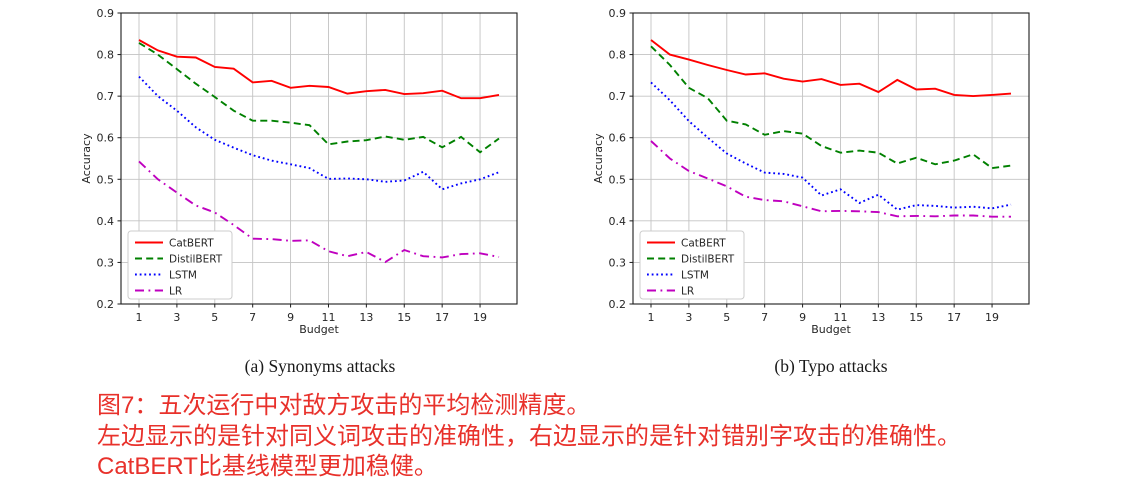 The width and height of the screenshot is (1134, 497). I want to click on subcaption-a: (a) Synonyms attacks, so click(320, 366).